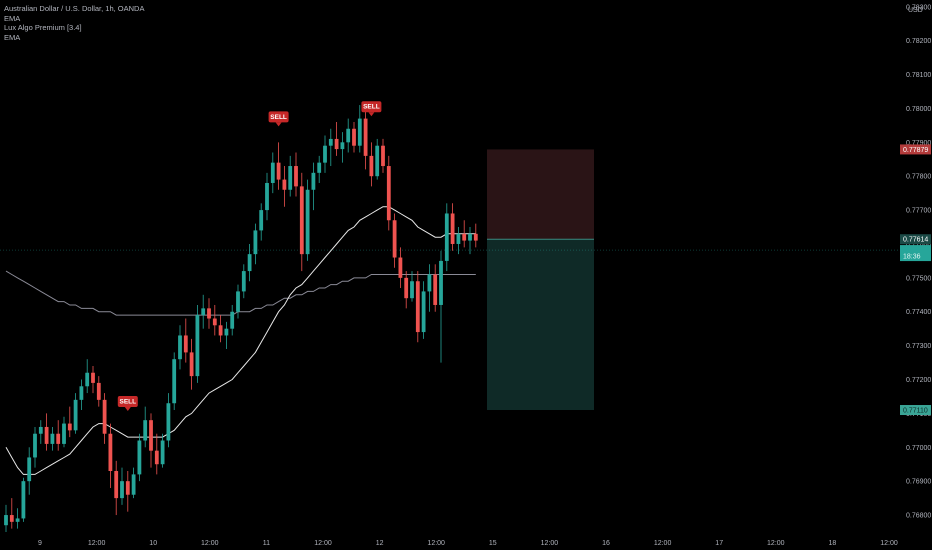 The height and width of the screenshot is (550, 932). Describe the element at coordinates (719, 543) in the screenshot. I see `time-tick-label: 17` at that location.